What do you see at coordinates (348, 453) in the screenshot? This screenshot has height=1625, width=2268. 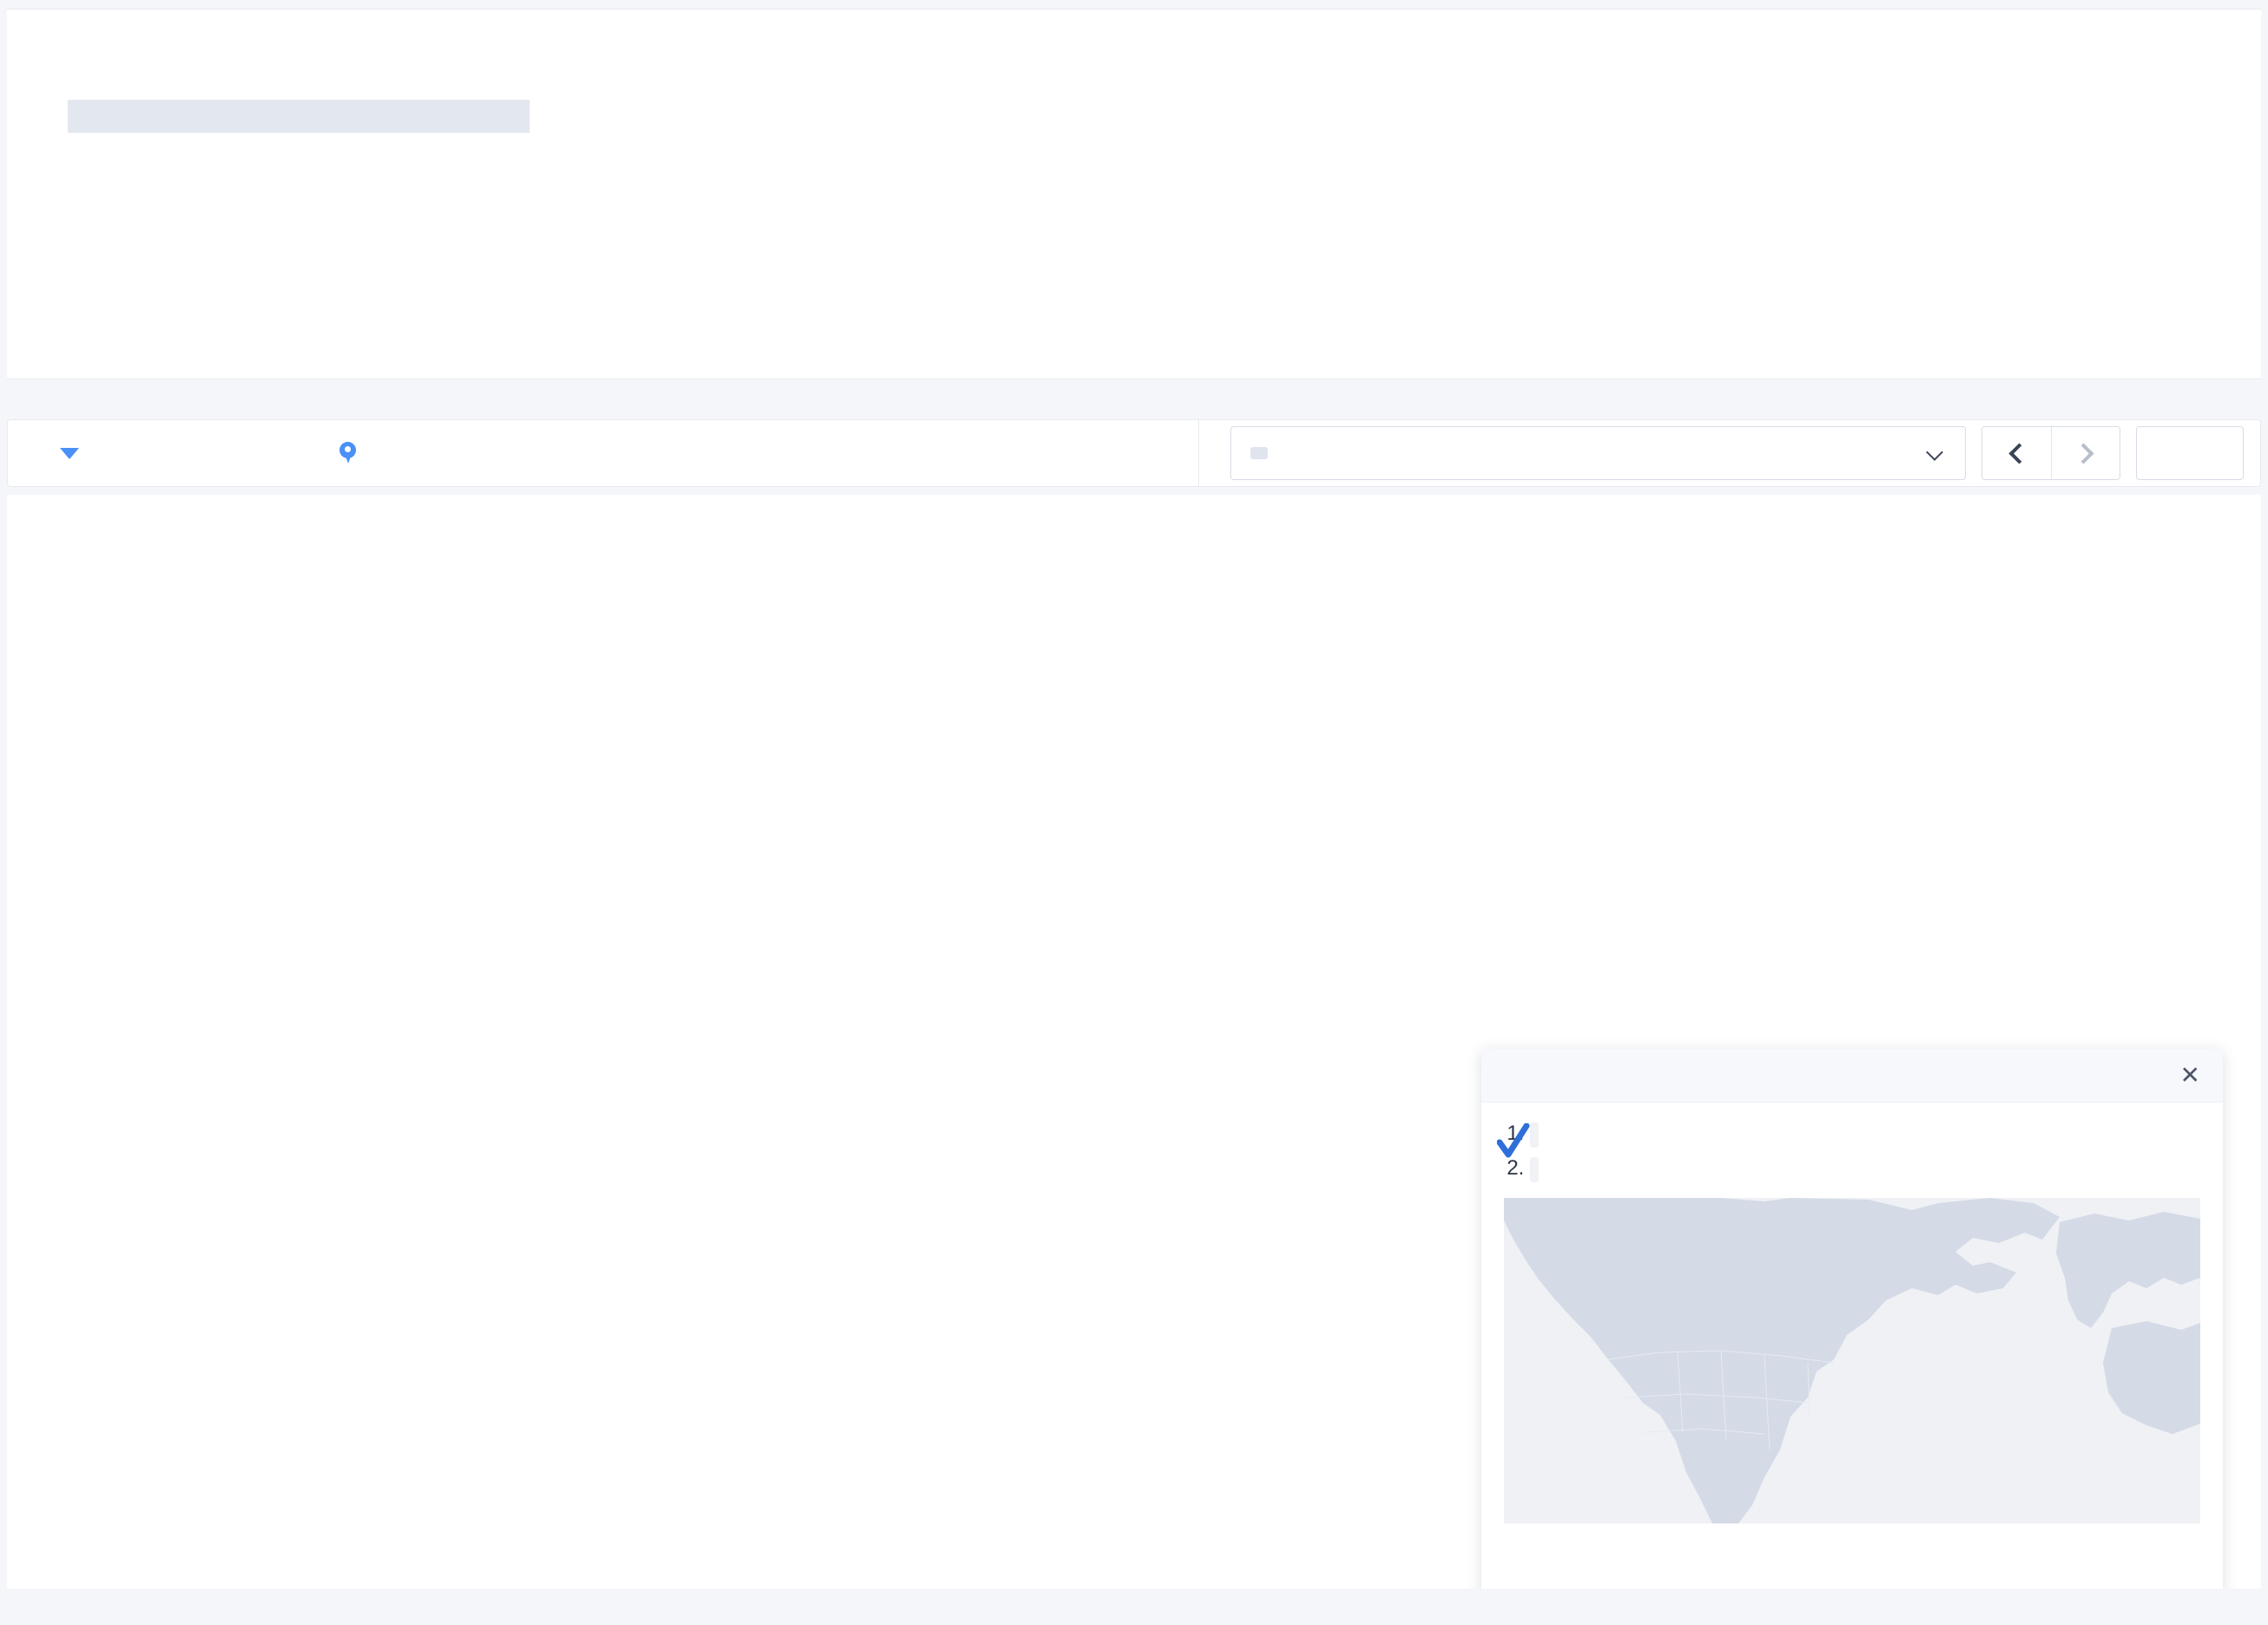 I see `location-pin-icon` at bounding box center [348, 453].